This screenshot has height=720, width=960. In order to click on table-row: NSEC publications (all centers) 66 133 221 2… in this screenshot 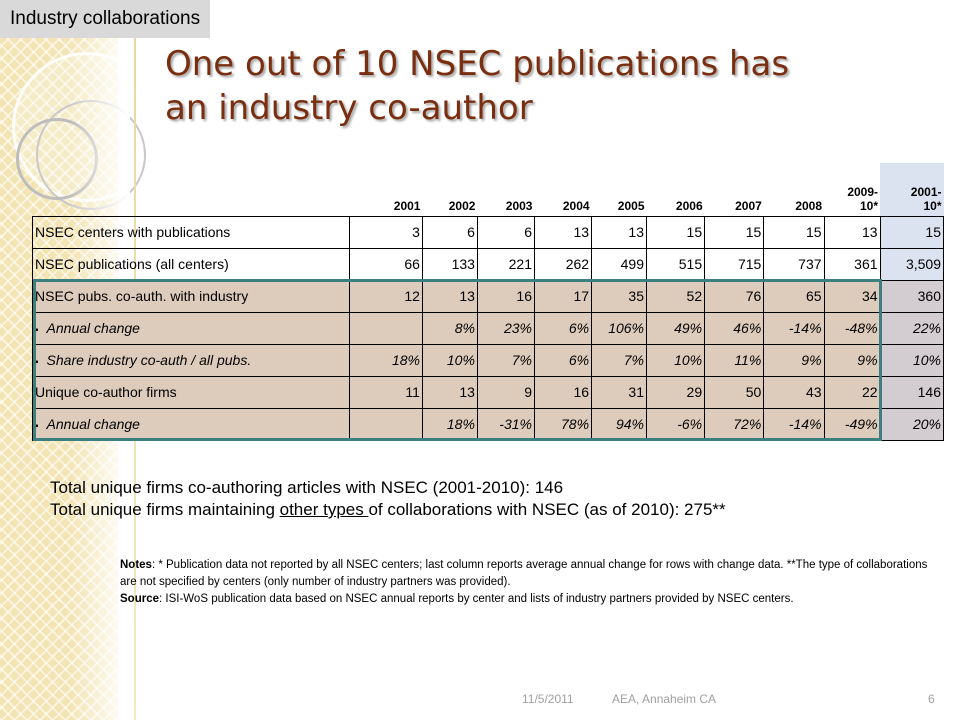, I will do `click(488, 264)`.